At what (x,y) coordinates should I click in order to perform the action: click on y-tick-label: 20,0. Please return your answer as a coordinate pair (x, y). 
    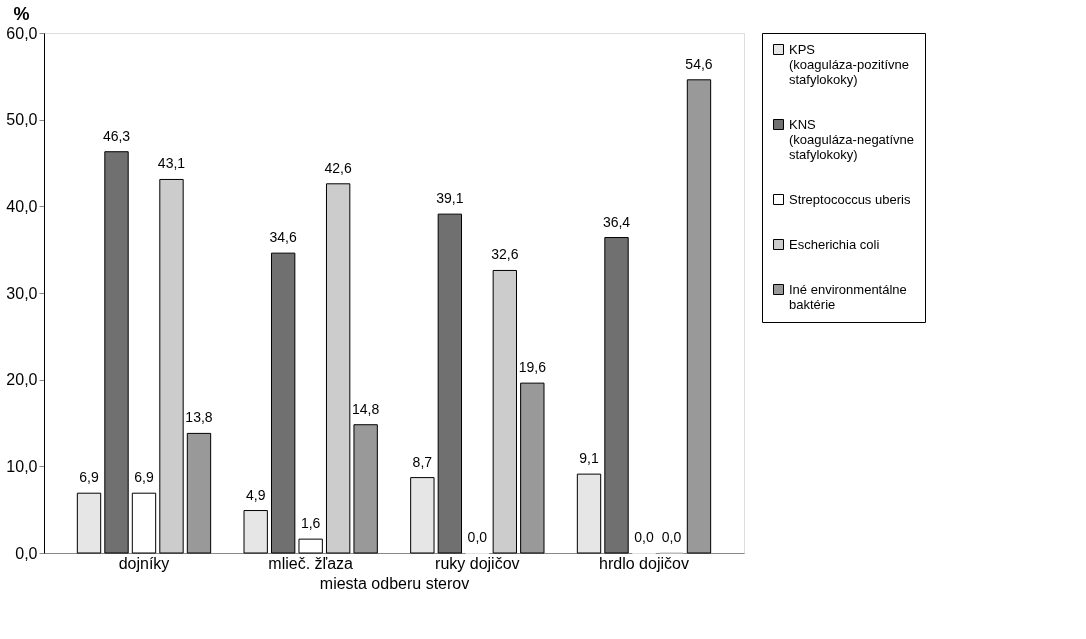
    Looking at the image, I should click on (22, 380).